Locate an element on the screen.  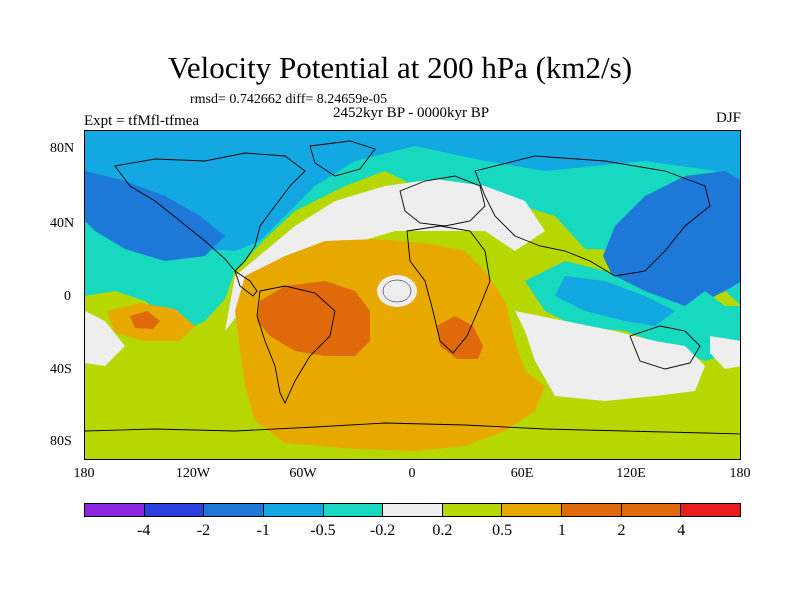
europe-outline is located at coordinates (442, 201).